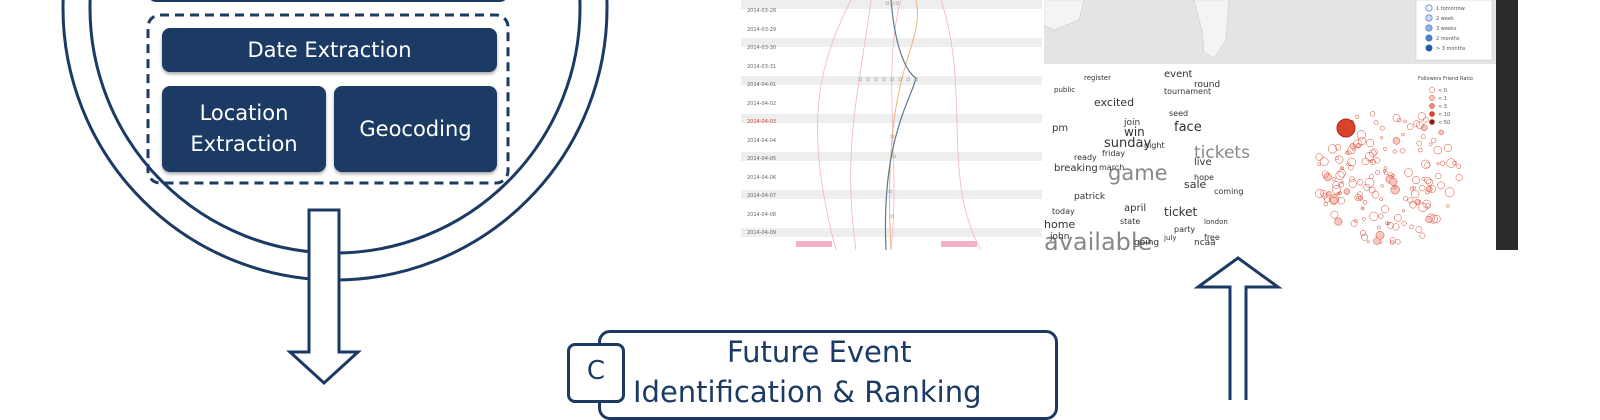  I want to click on wordcloud-word: pm, so click(1060, 128).